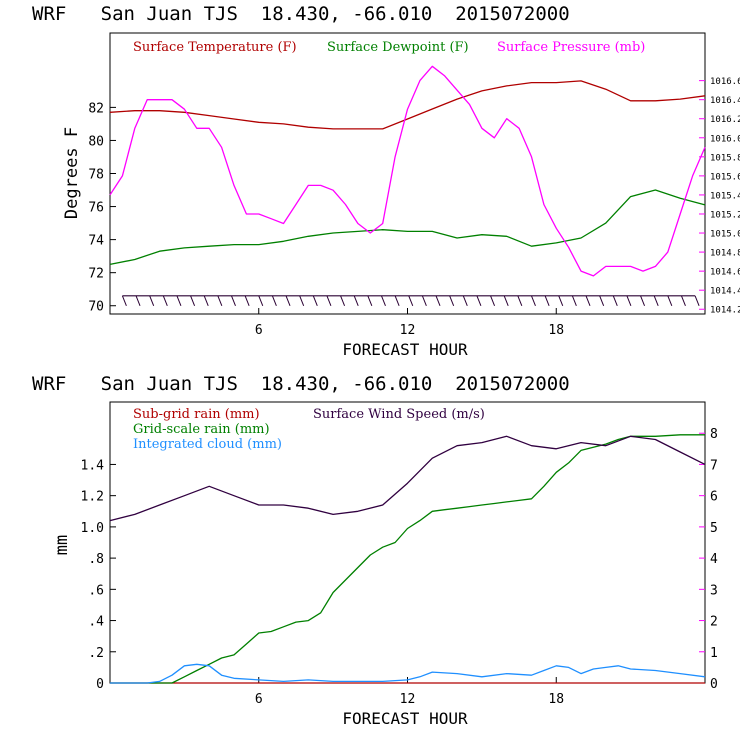 The image size is (740, 740). What do you see at coordinates (408, 330) in the screenshot?
I see `top-xtick-label: 12` at bounding box center [408, 330].